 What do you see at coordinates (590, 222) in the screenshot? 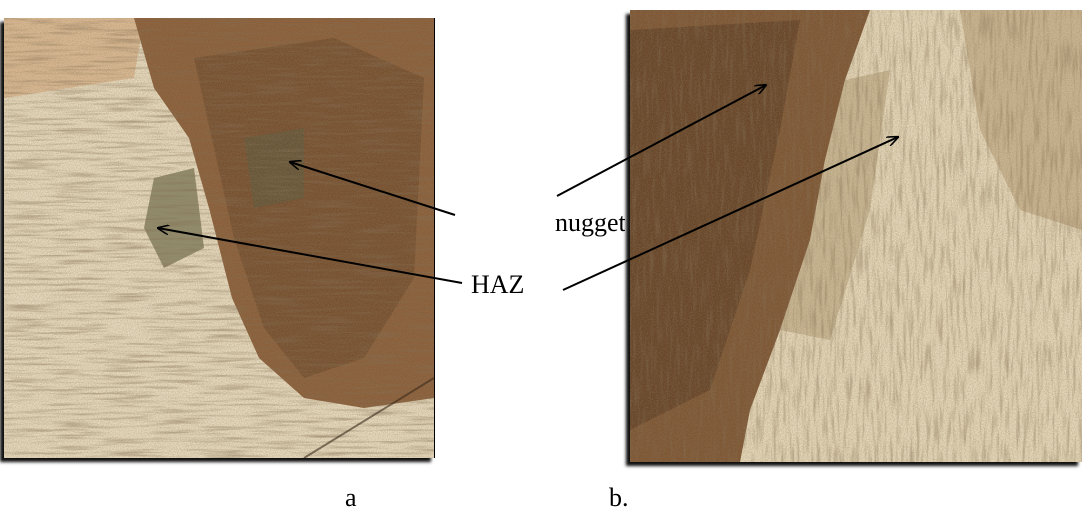
I see `nugget-label: nugget` at bounding box center [590, 222].